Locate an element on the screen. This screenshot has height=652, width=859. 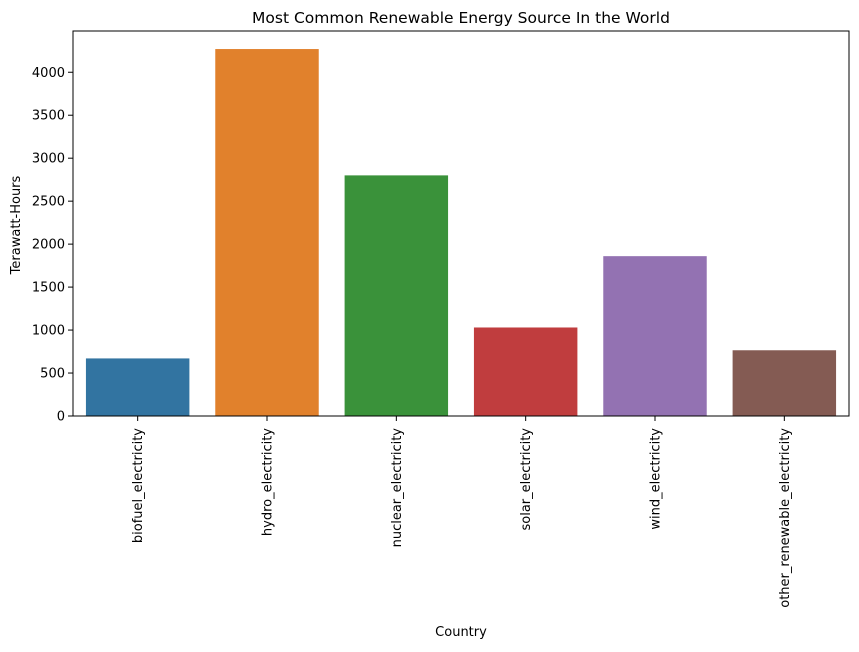
x-tick-label-hydro_electricity: hydro_electricity is located at coordinates (268, 482).